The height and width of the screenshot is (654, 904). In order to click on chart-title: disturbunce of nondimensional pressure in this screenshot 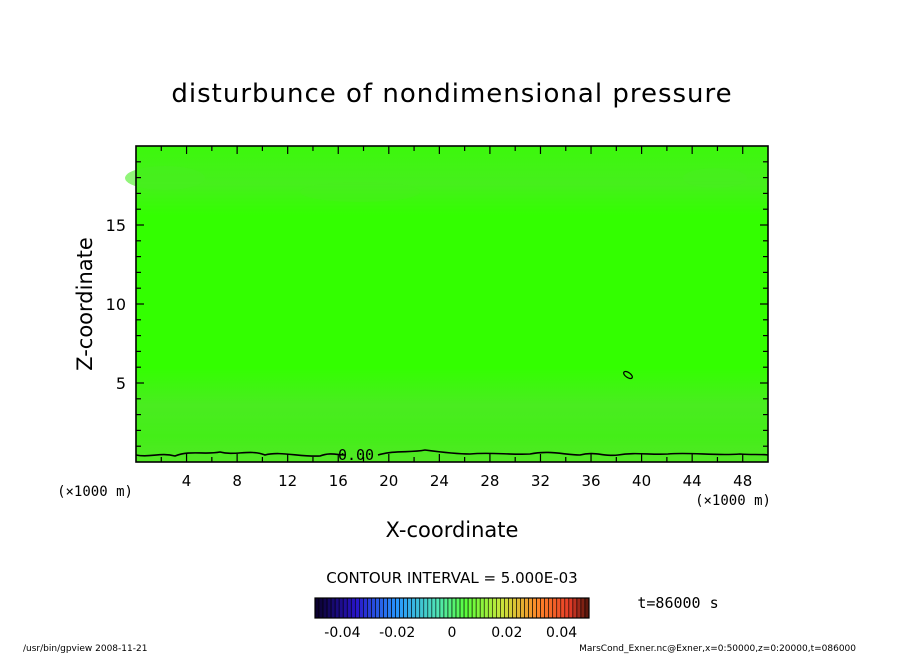, I will do `click(451, 94)`.